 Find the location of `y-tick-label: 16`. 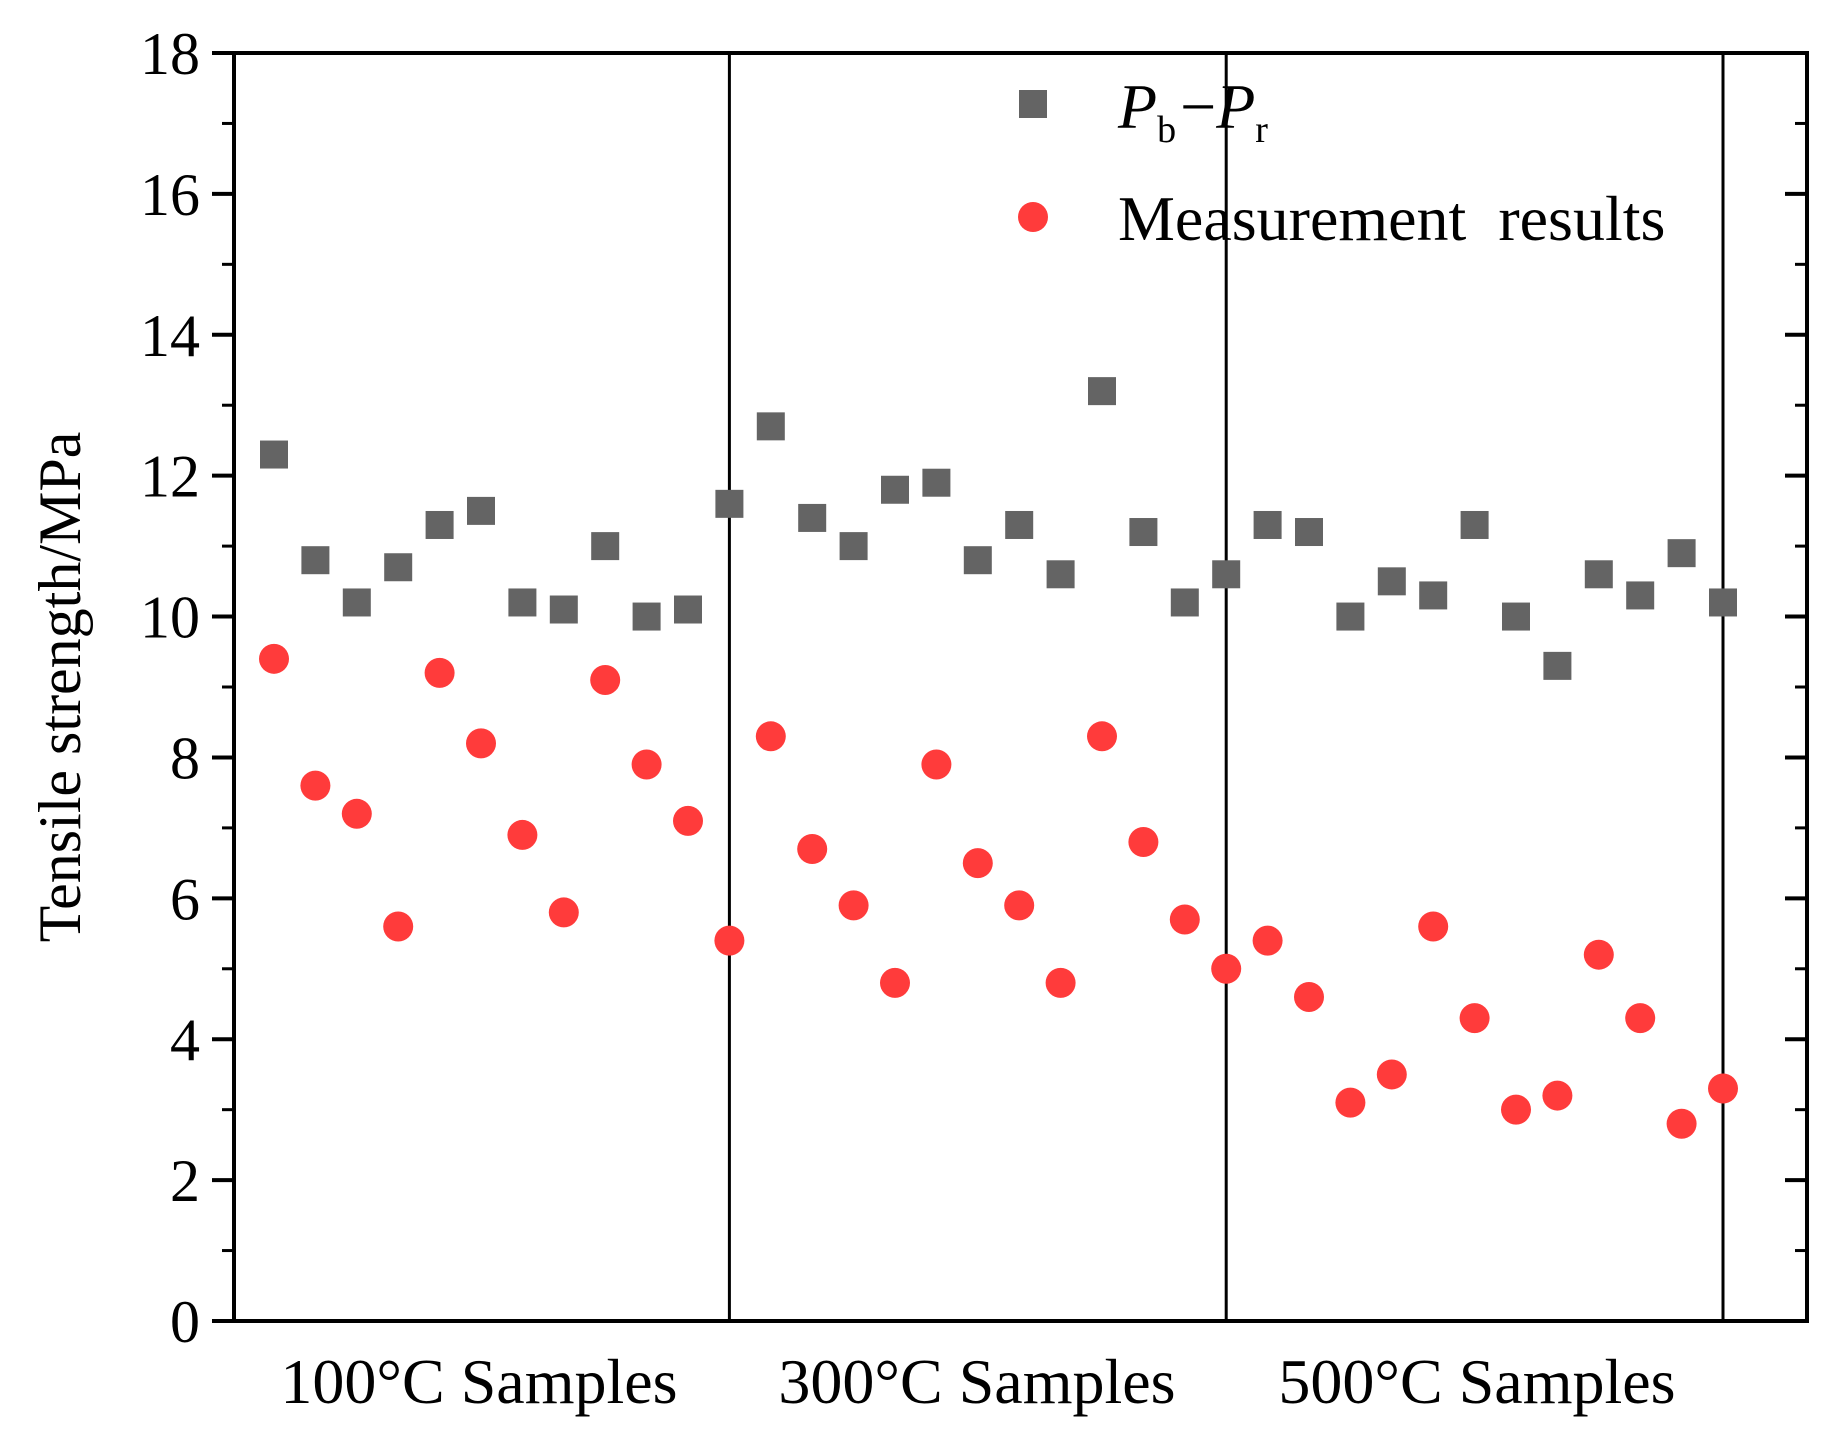

y-tick-label: 16 is located at coordinates (170, 195).